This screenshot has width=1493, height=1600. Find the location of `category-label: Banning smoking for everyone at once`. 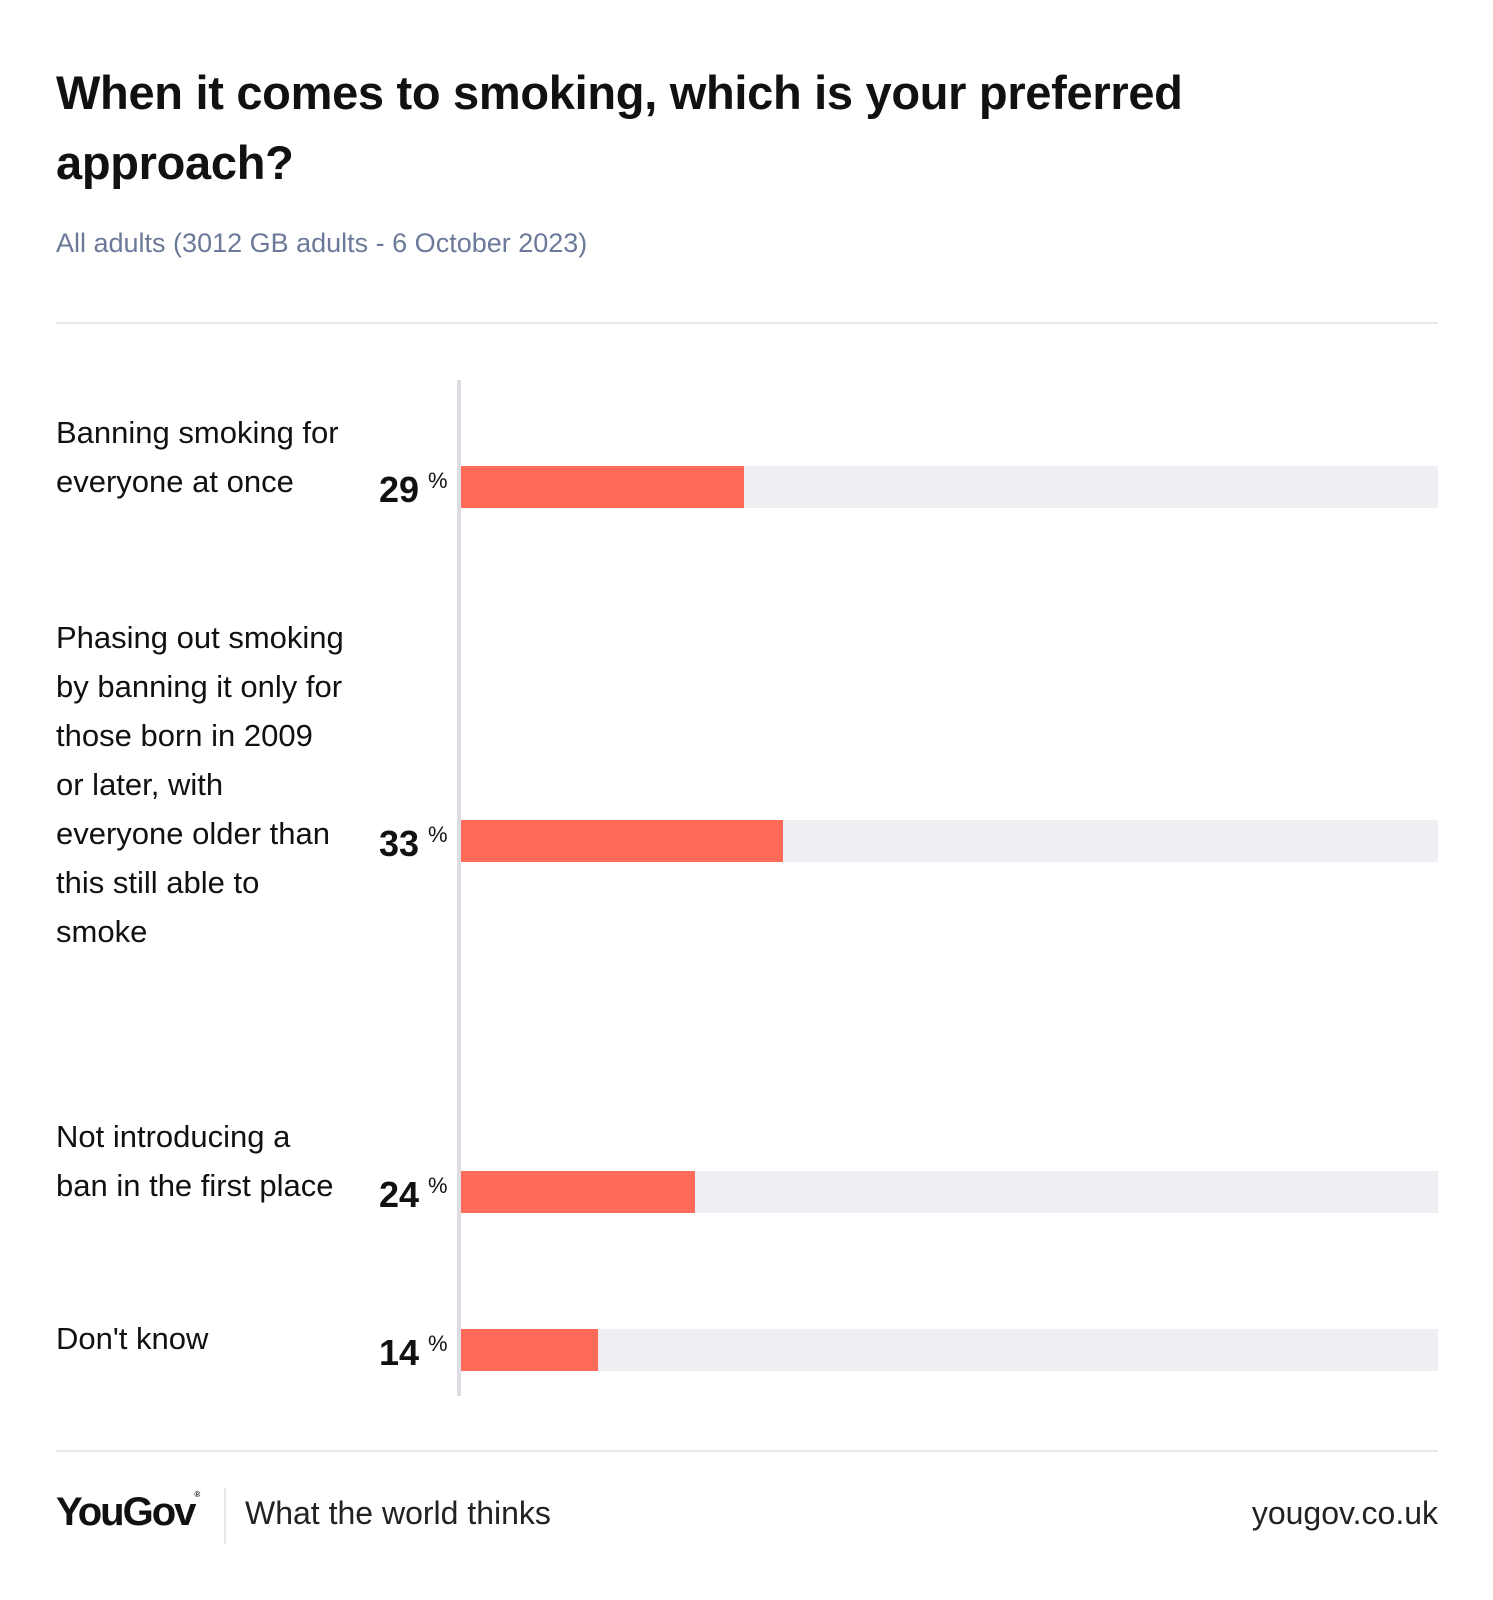

category-label: Banning smoking for everyone at once is located at coordinates (197, 457).